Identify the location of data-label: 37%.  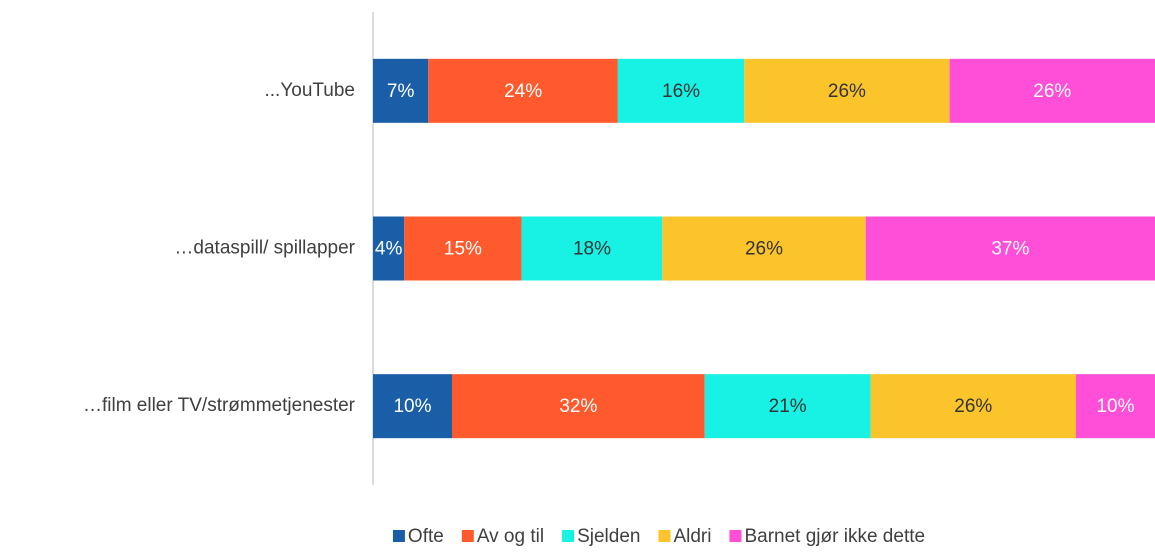
(1010, 249).